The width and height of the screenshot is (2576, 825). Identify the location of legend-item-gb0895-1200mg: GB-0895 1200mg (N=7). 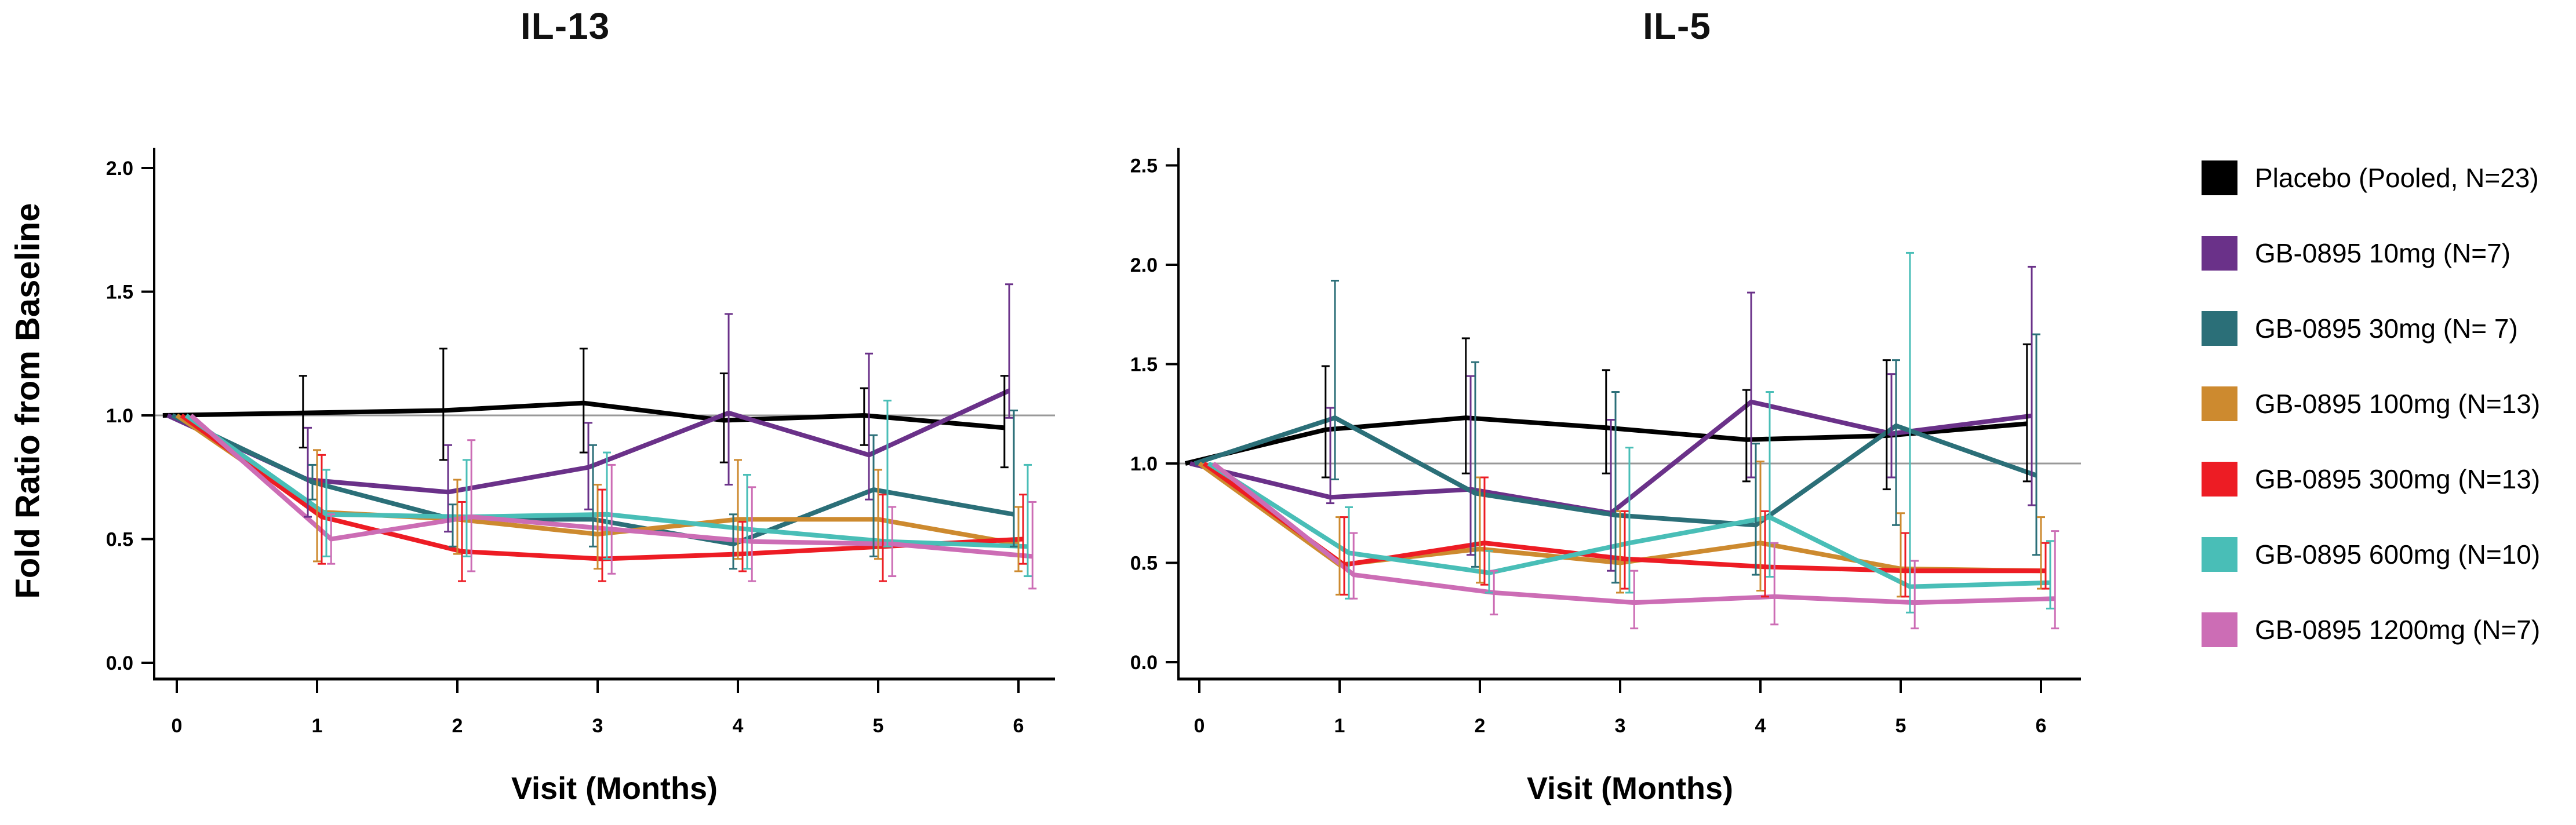
(2371, 629).